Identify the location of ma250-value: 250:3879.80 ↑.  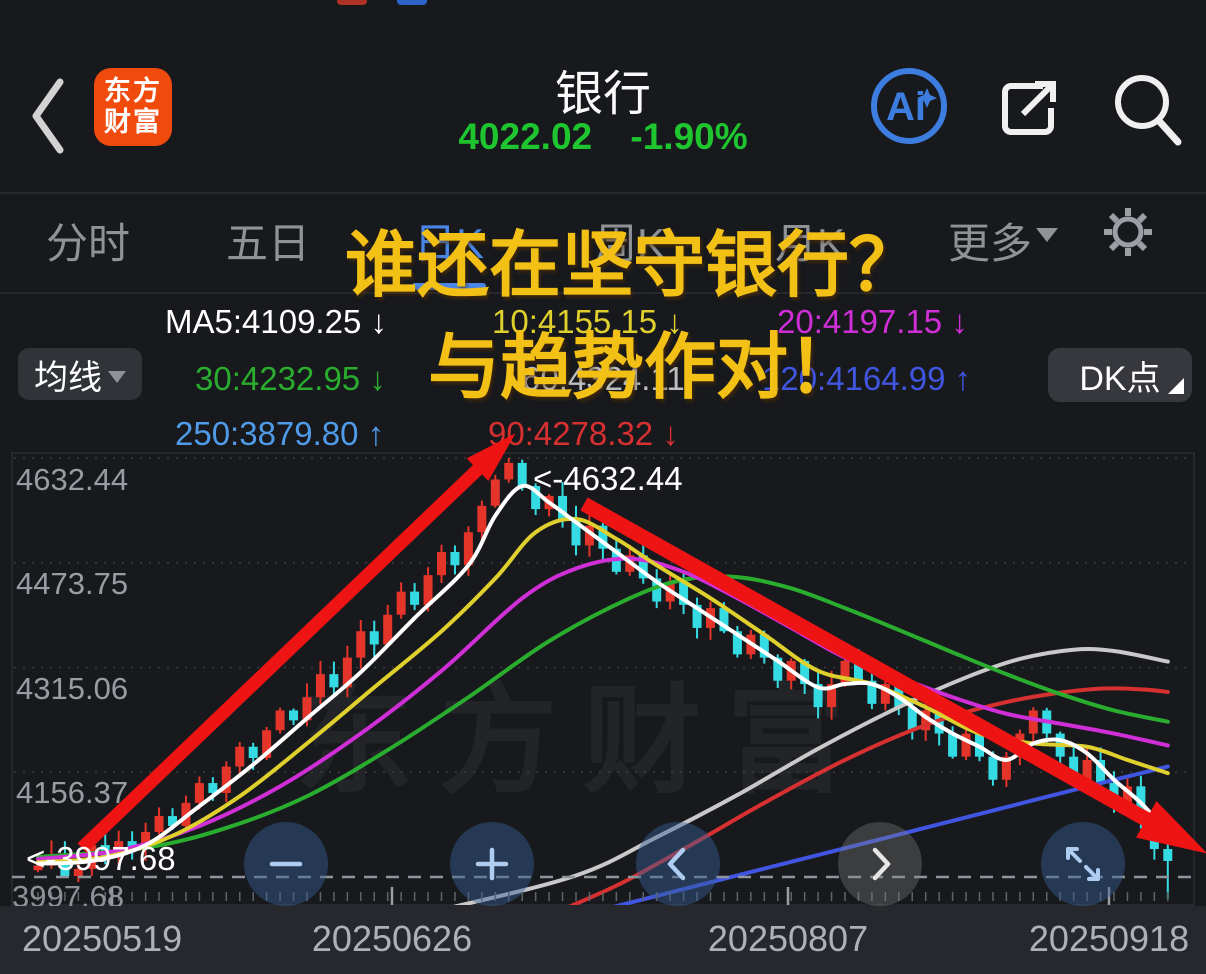
(280, 433).